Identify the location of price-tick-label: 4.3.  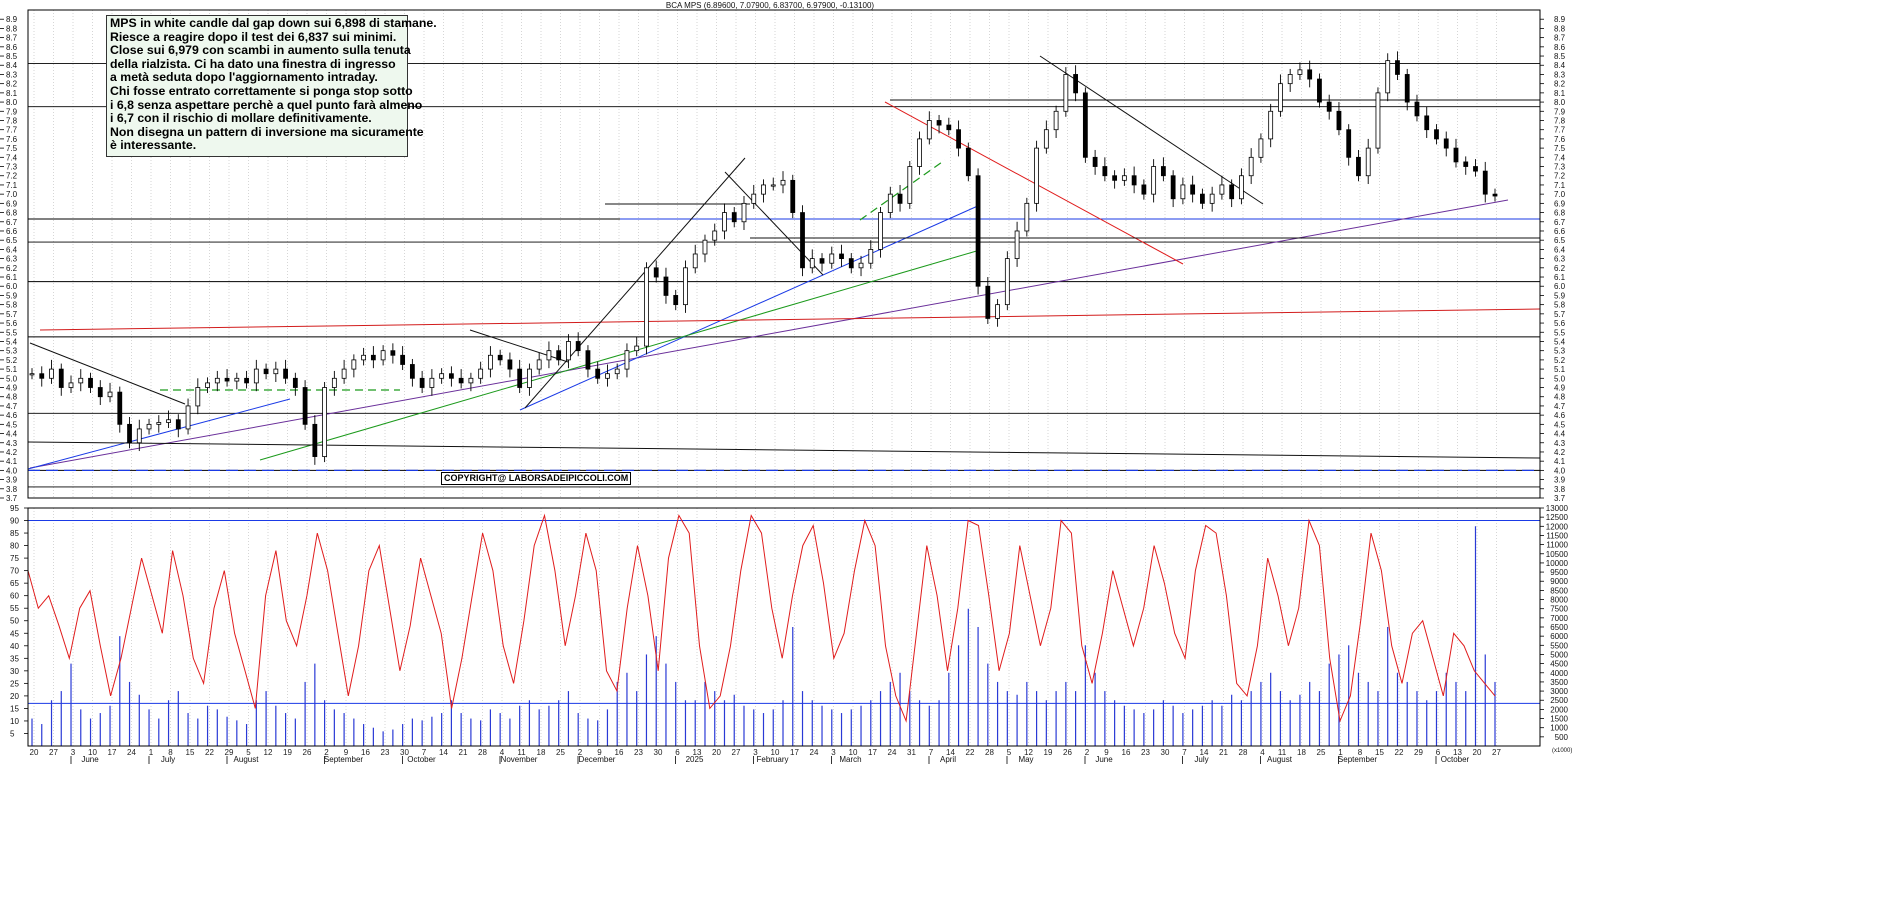
(1560, 443).